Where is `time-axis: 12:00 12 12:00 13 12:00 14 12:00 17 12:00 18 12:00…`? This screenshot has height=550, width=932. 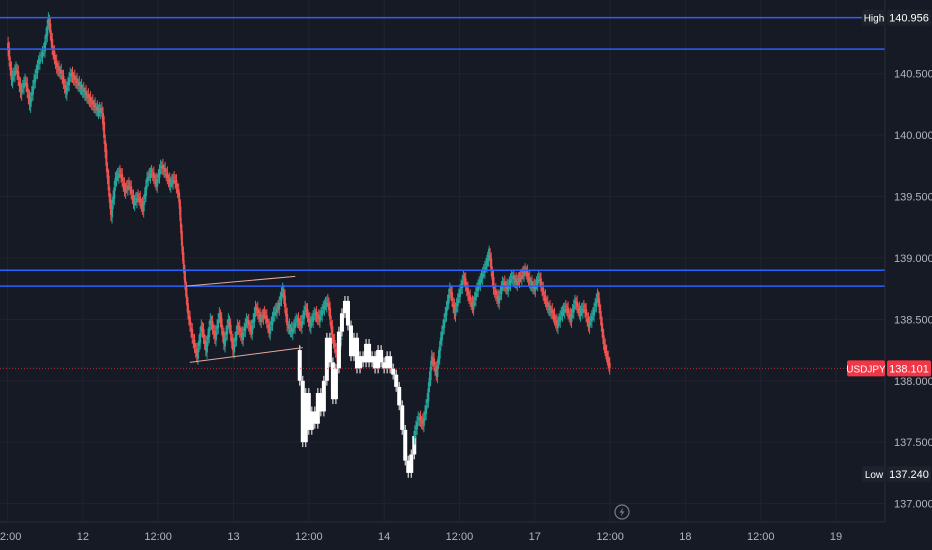 time-axis: 12:00 12 12:00 13 12:00 14 12:00 17 12:00 18 12:00… is located at coordinates (421, 537).